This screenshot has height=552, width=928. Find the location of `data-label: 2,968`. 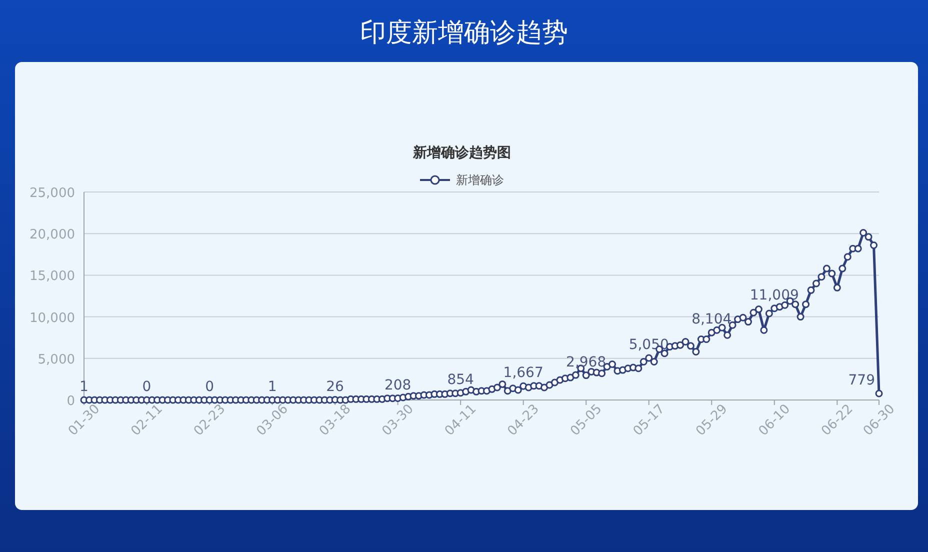

data-label: 2,968 is located at coordinates (586, 362).